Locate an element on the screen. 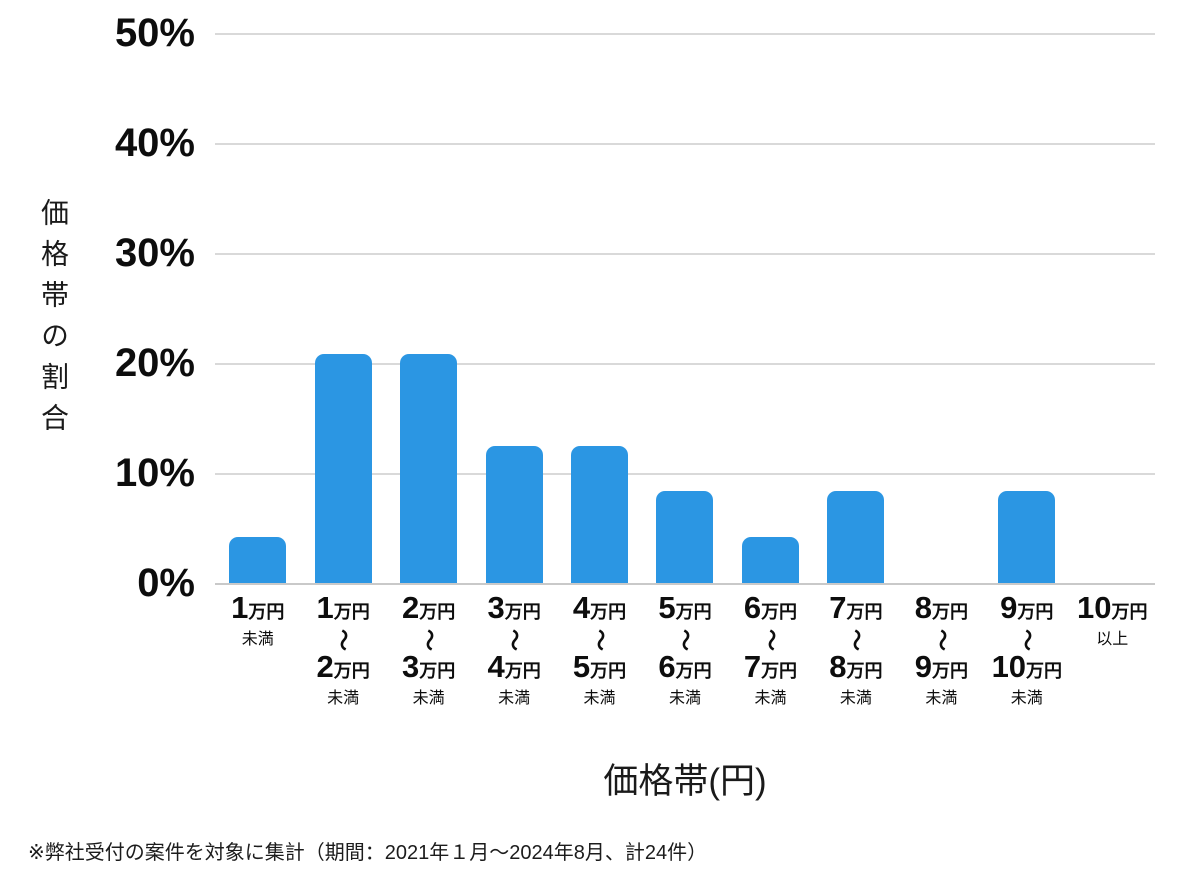 Image resolution: width=1200 pixels, height=874 pixels. x-axis-label: 10万円 以上 is located at coordinates (1112, 619).